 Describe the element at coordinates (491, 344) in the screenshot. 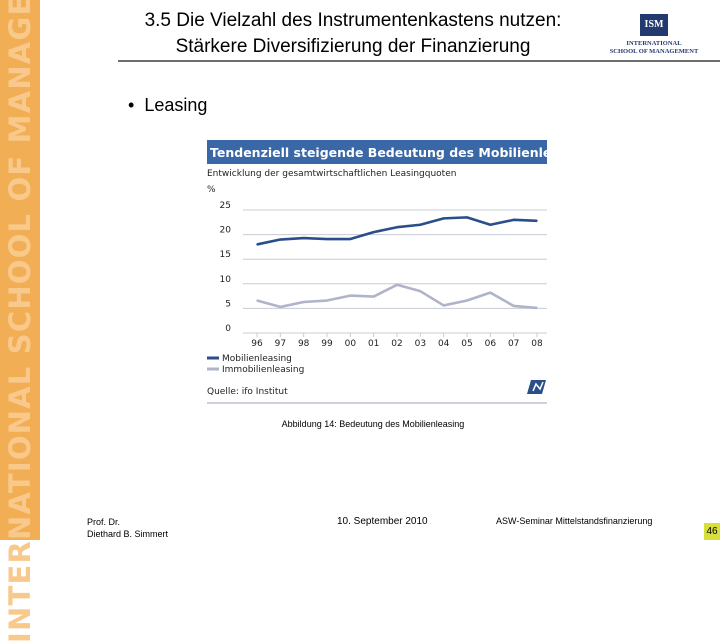

I see `x-tick-label: 06` at that location.